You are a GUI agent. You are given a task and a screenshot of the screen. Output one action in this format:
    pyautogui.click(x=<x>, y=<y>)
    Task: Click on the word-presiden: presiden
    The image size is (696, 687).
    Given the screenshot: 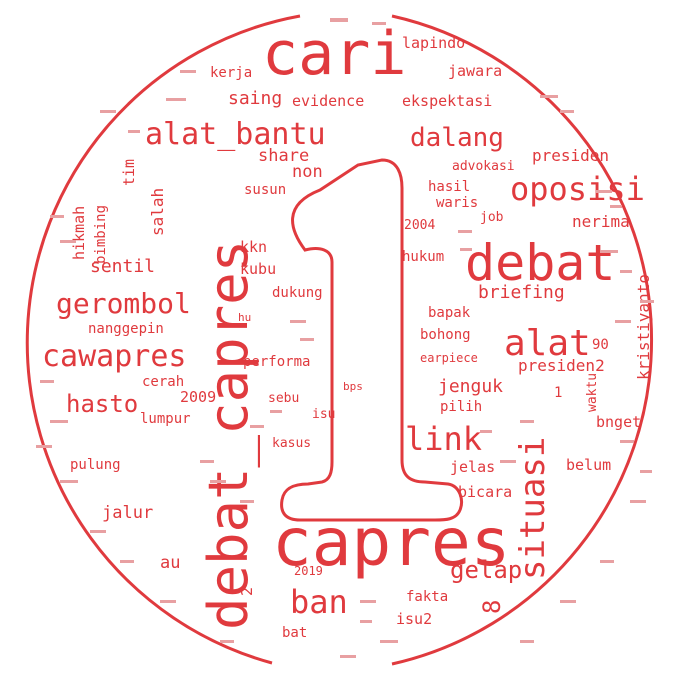 What is the action you would take?
    pyautogui.click(x=571, y=155)
    